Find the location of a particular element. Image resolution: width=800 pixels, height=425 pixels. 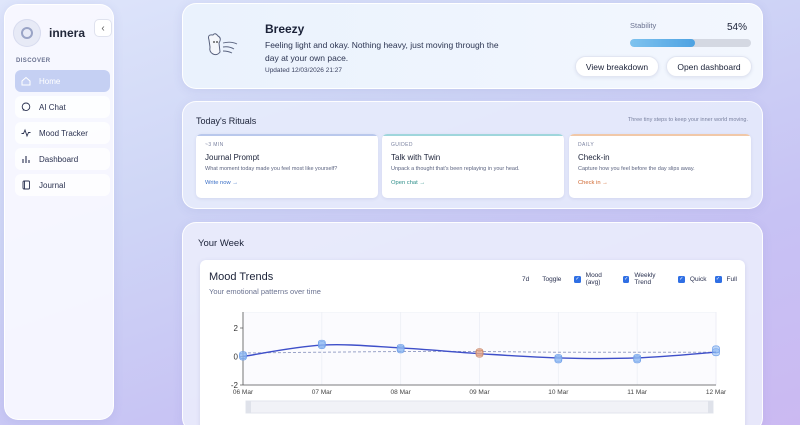

bar-chart-icon is located at coordinates (26, 159).